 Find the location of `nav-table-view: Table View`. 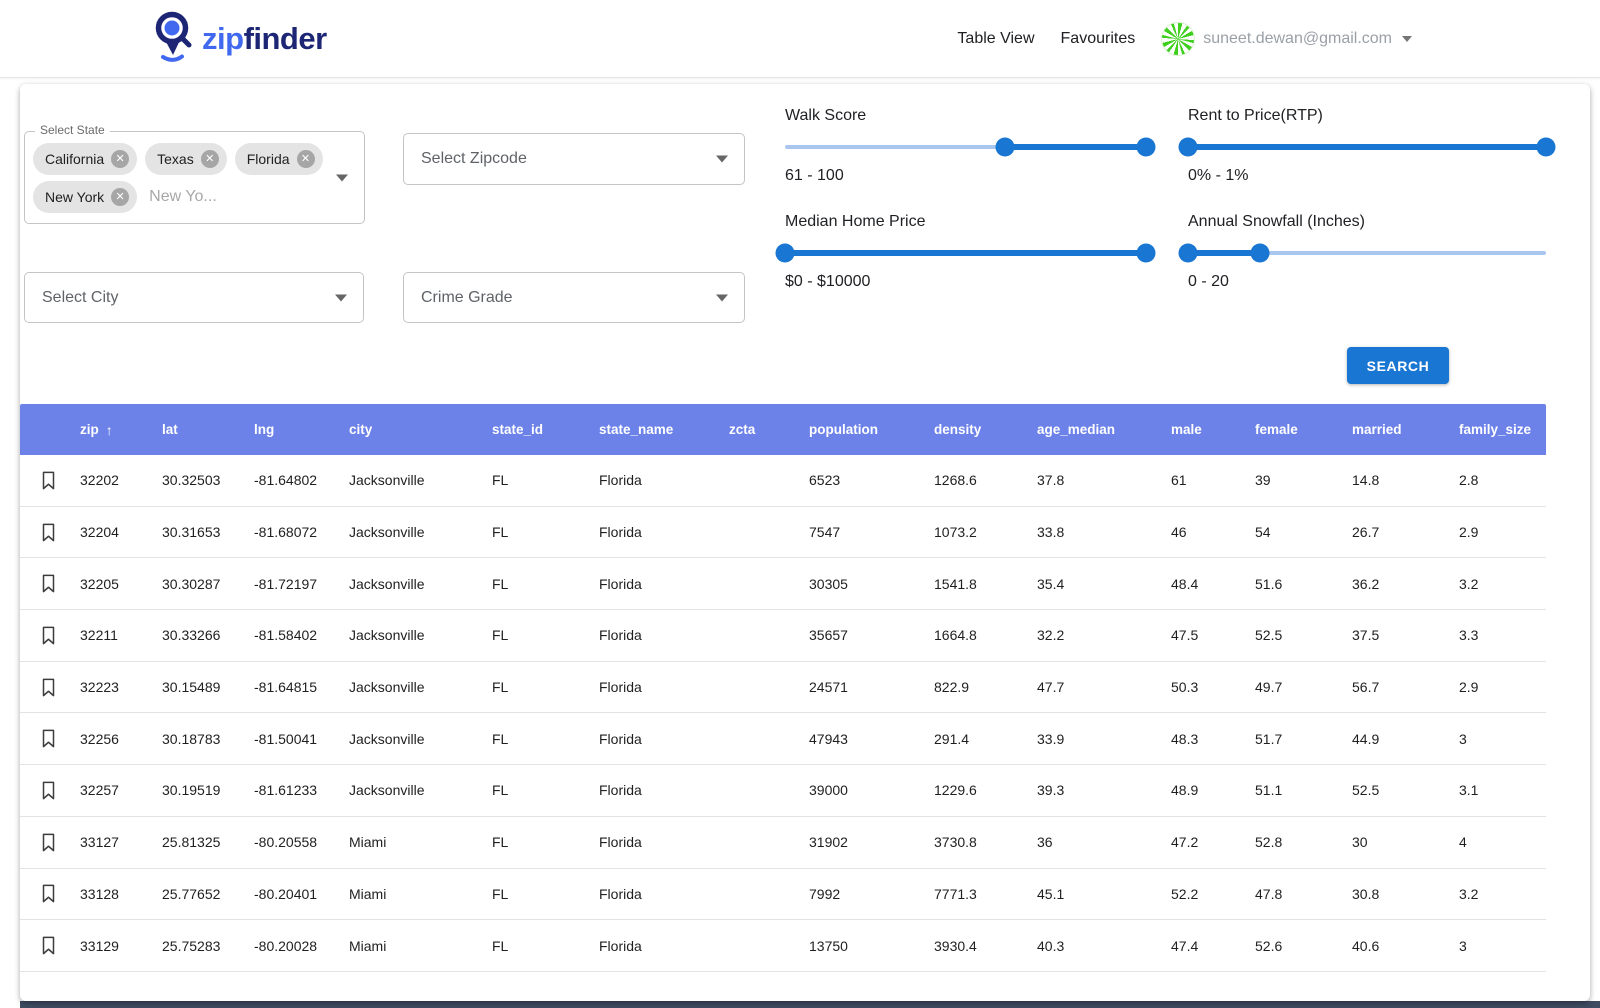

nav-table-view: Table View is located at coordinates (996, 38).